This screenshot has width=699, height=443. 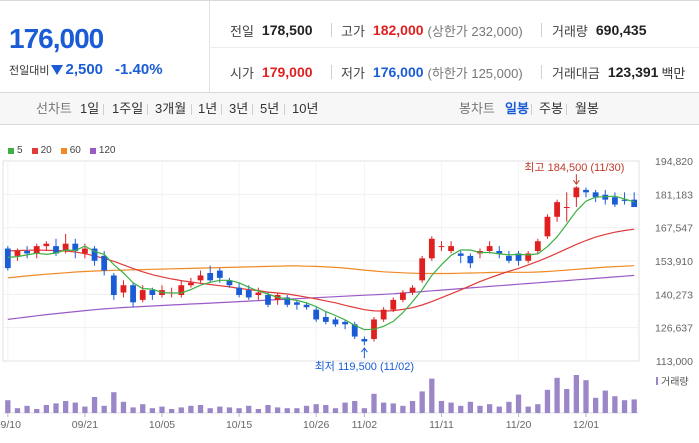 What do you see at coordinates (128, 108) in the screenshot?
I see `period-1w: 1주일` at bounding box center [128, 108].